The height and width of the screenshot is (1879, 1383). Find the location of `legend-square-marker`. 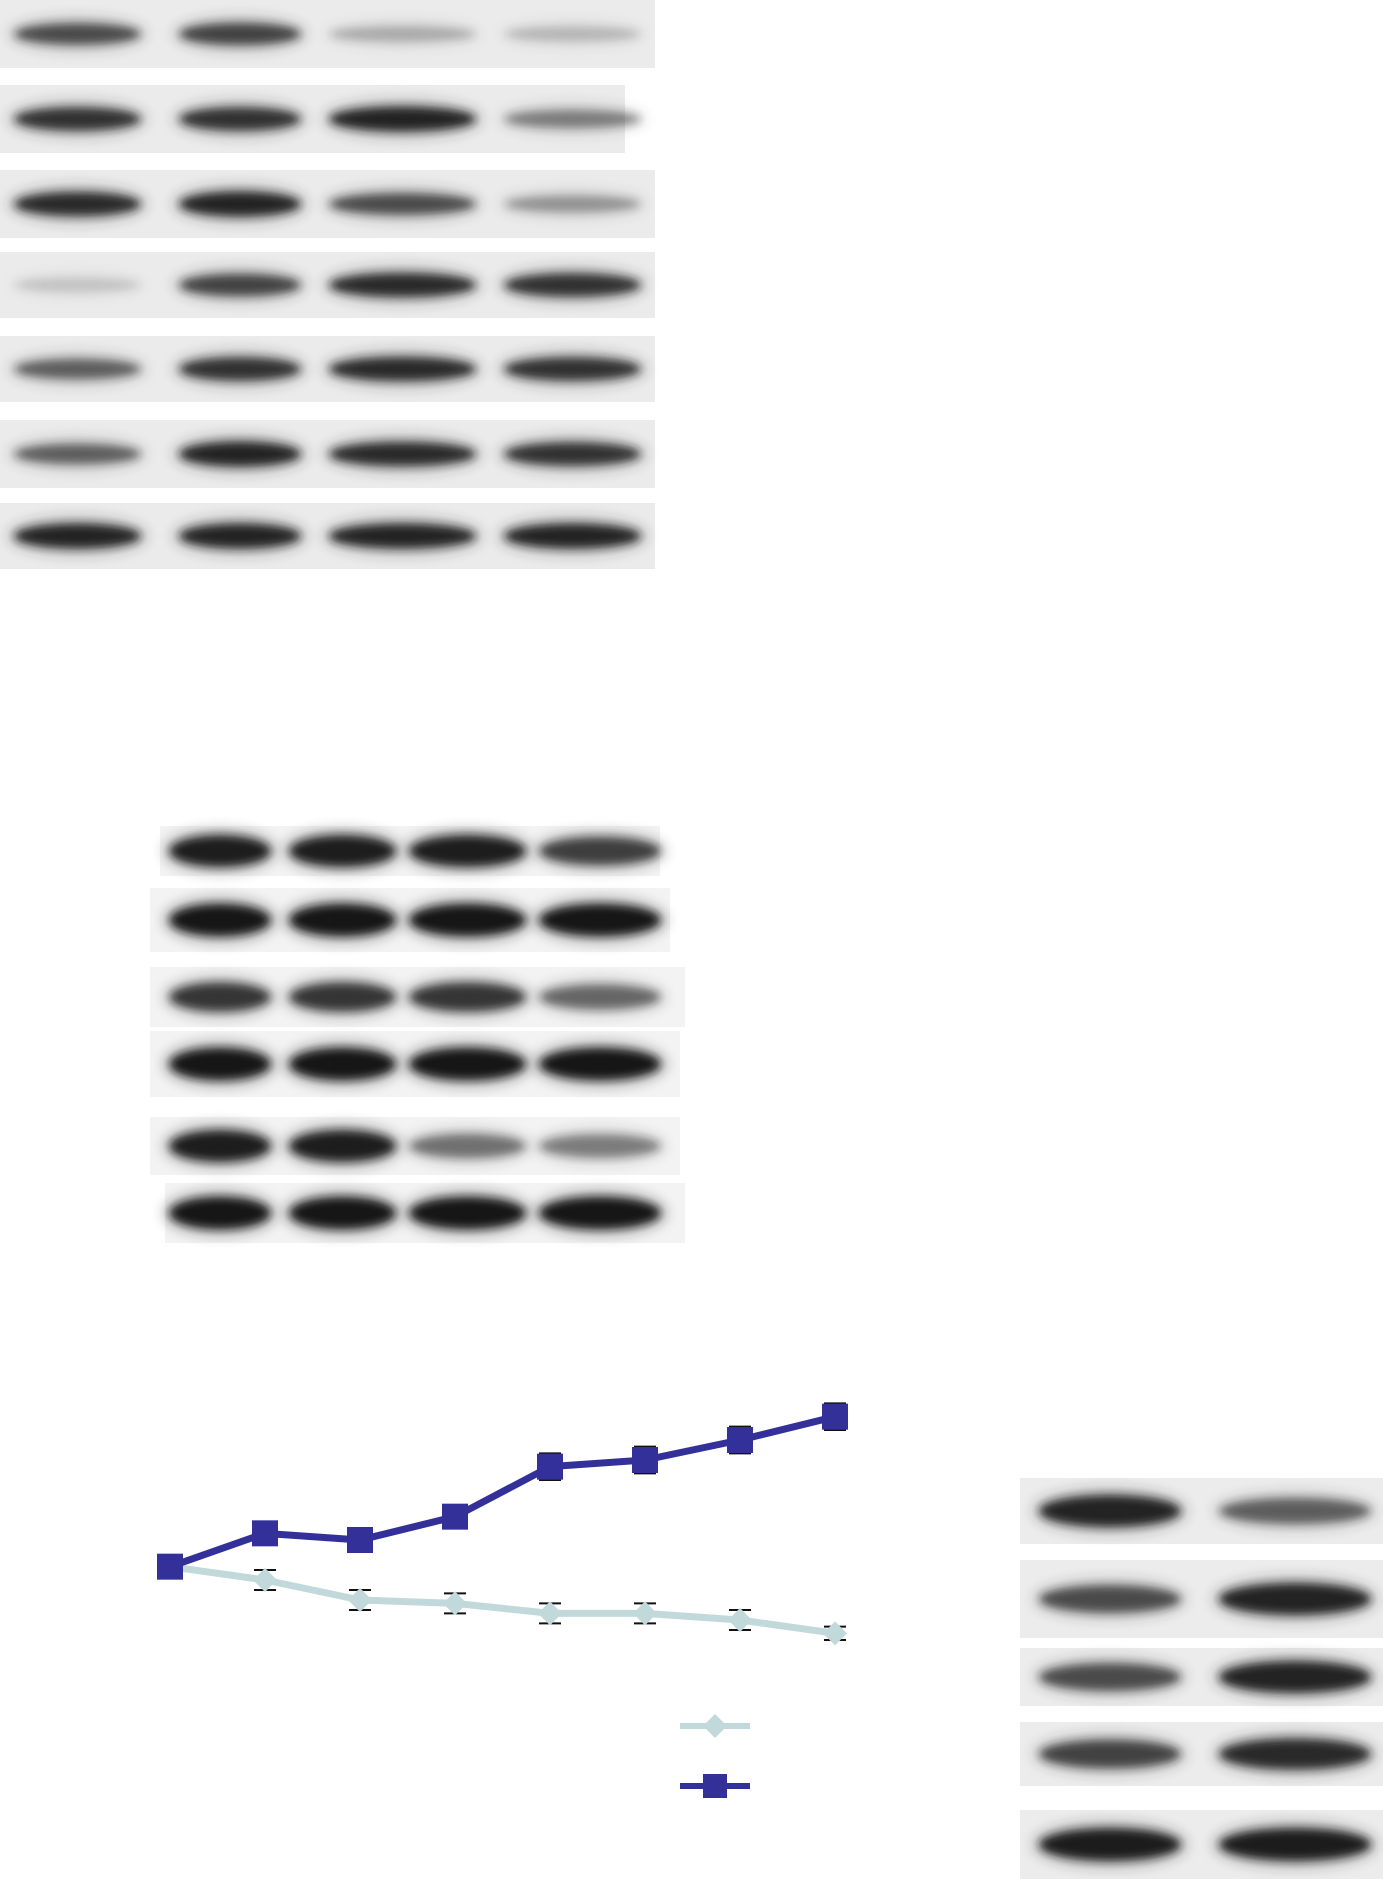

legend-square-marker is located at coordinates (715, 1786).